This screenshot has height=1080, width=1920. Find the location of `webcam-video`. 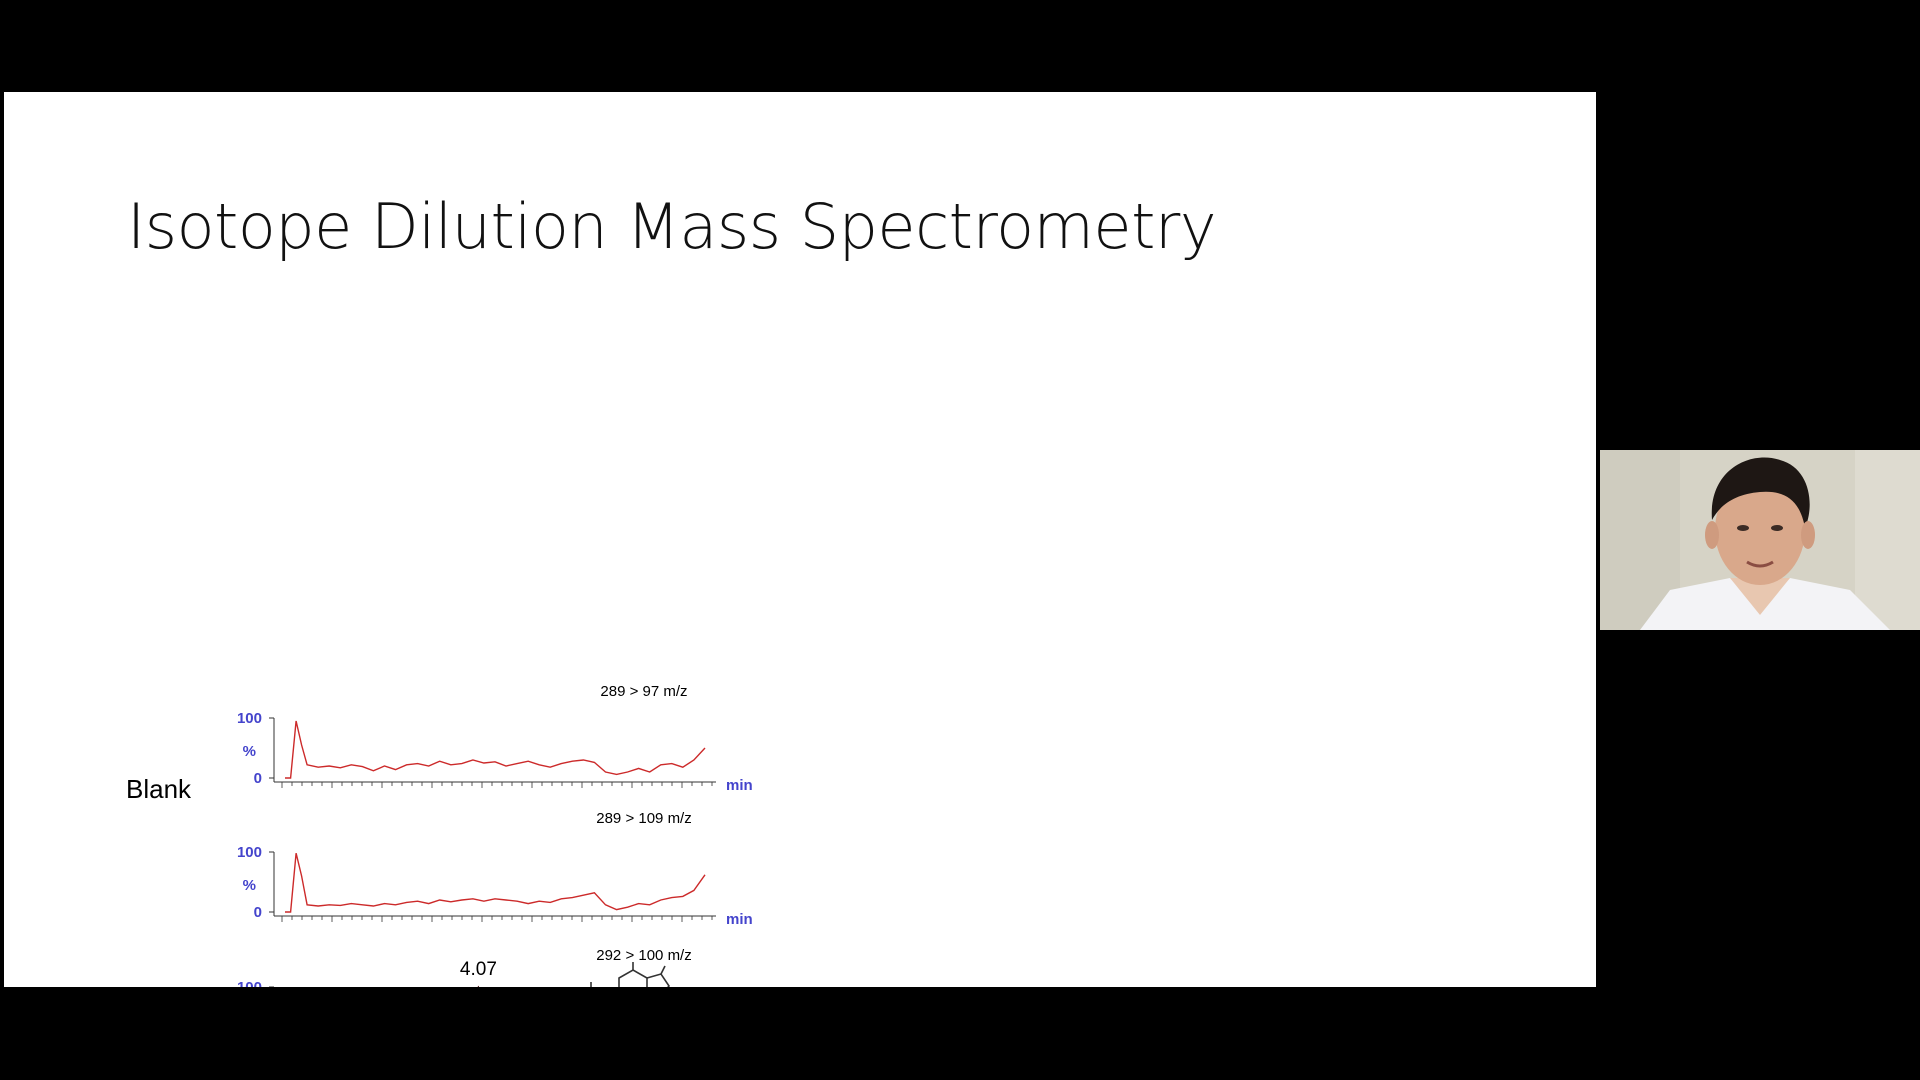

webcam-video is located at coordinates (1760, 540).